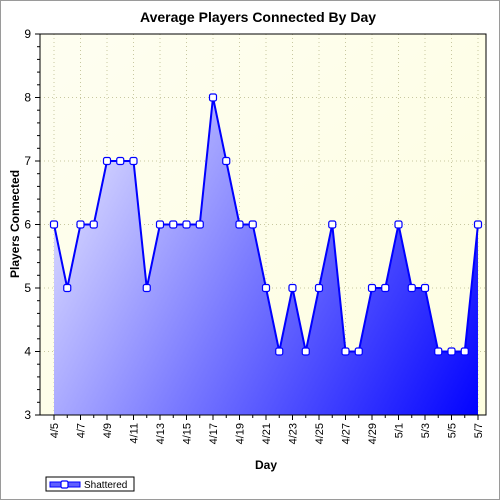  Describe the element at coordinates (258, 17) in the screenshot. I see `chart-title: Average Players Connected By Day` at that location.